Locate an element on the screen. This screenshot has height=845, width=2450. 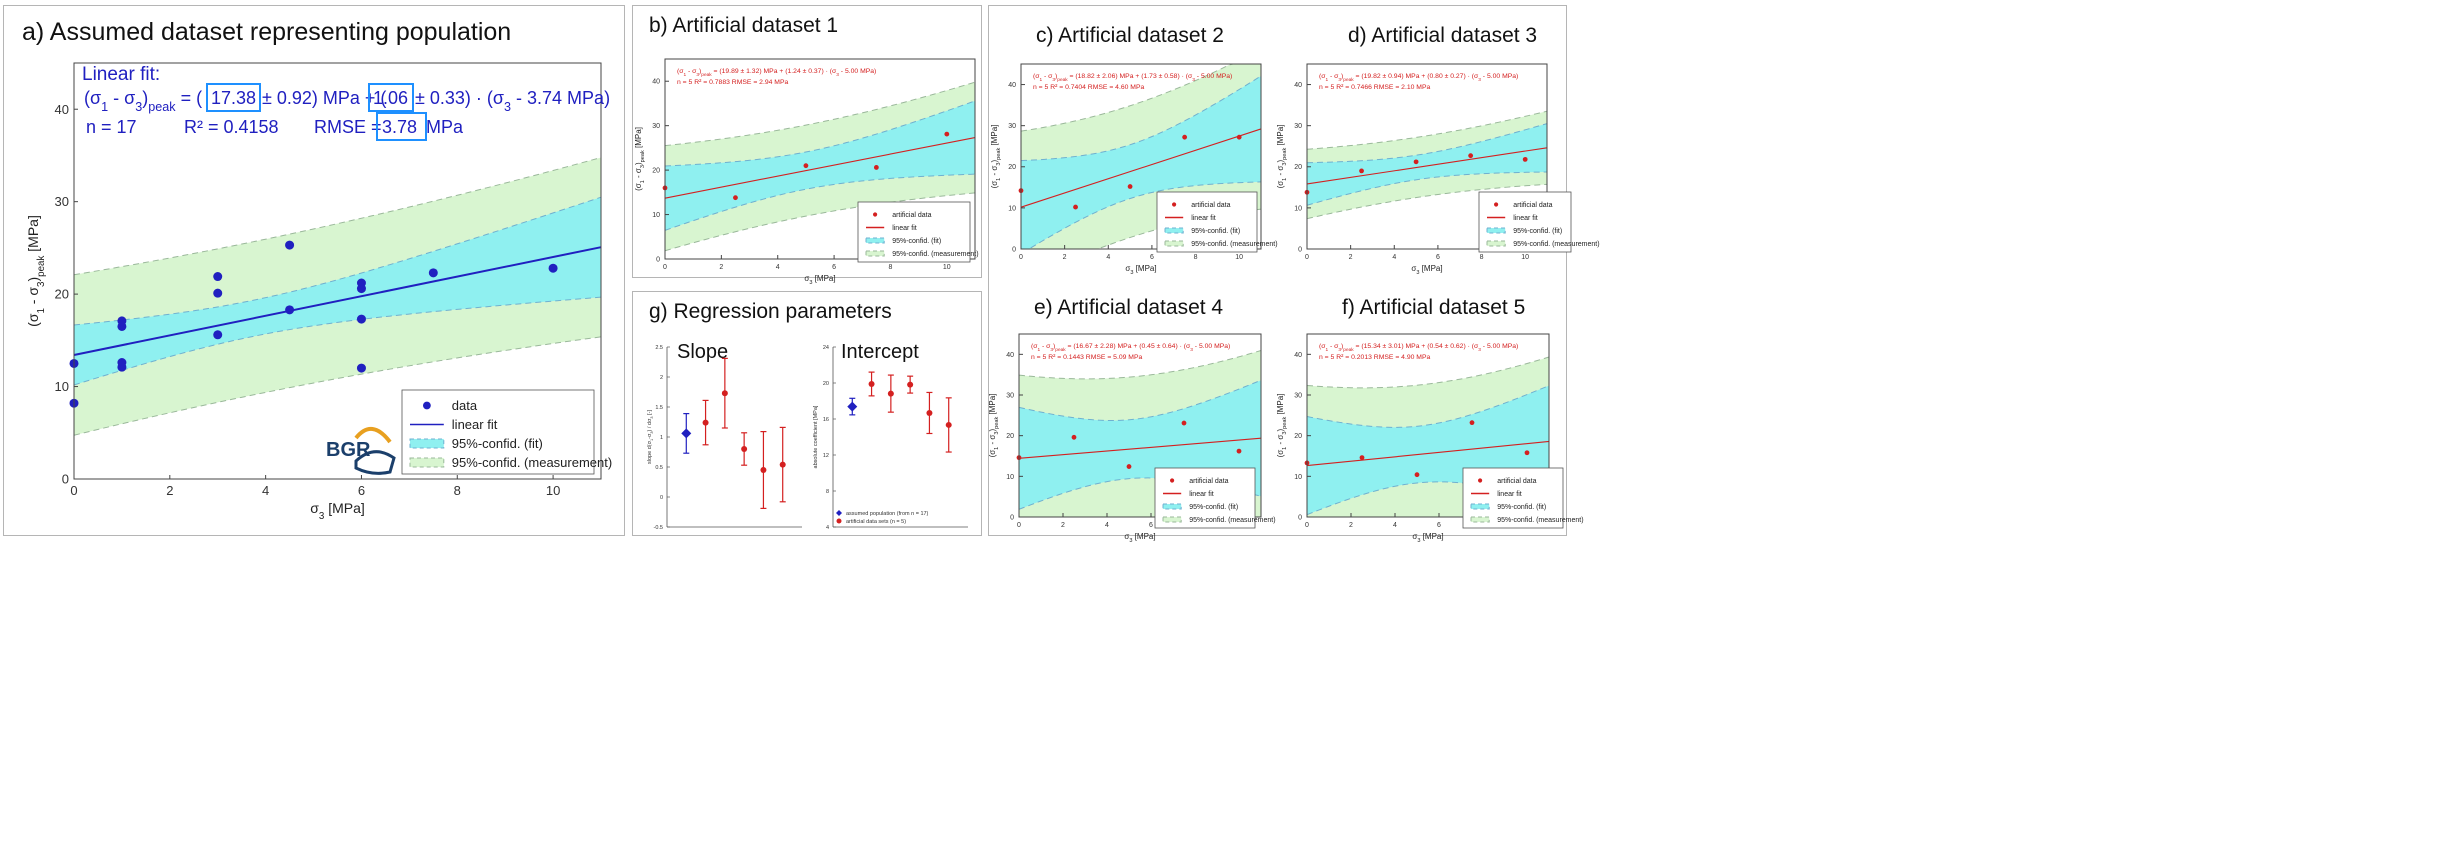
subplot-title: Slope is located at coordinates (702, 352).